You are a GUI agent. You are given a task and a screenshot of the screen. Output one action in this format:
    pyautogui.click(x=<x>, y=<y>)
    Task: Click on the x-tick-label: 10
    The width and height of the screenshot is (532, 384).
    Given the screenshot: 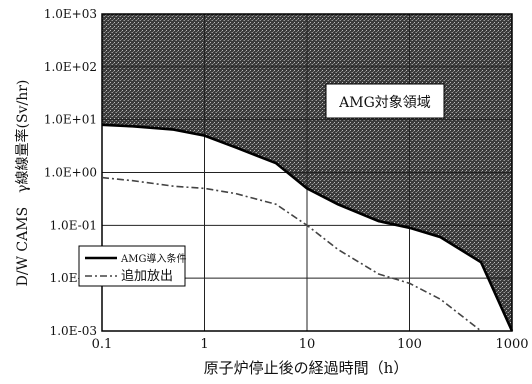 What is the action you would take?
    pyautogui.click(x=307, y=344)
    